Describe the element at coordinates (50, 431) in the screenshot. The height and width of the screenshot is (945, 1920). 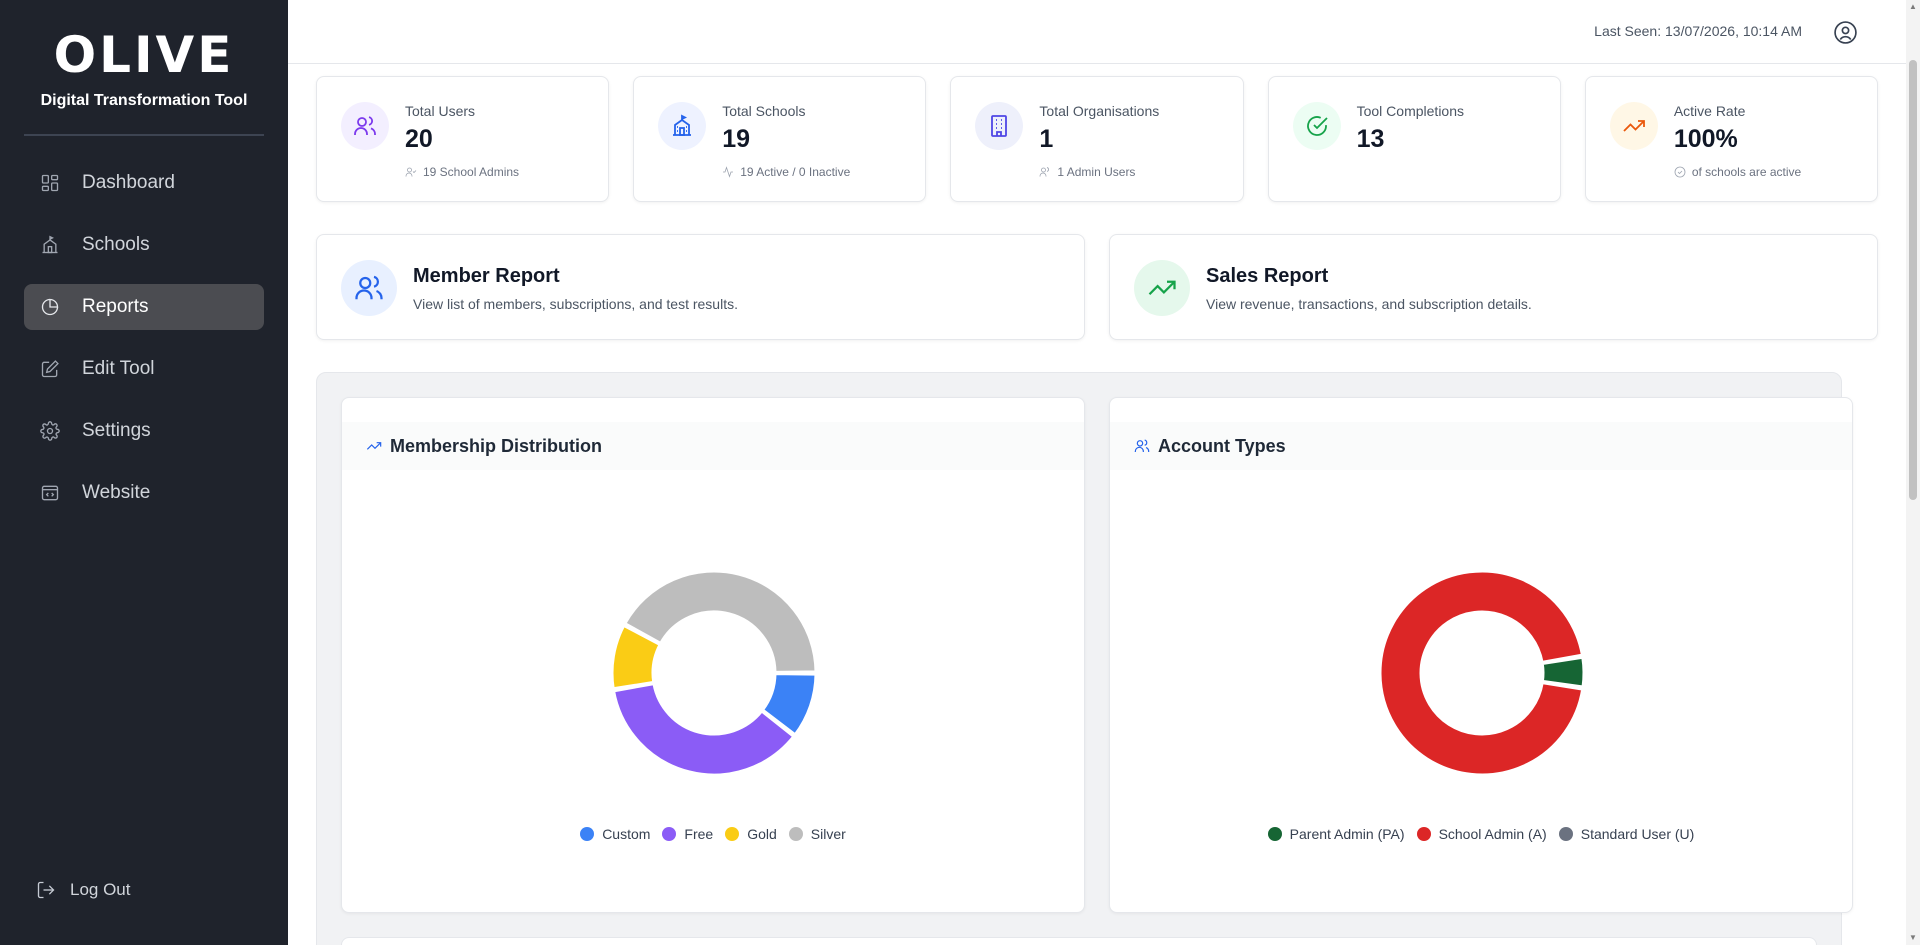
I see `gear-icon` at that location.